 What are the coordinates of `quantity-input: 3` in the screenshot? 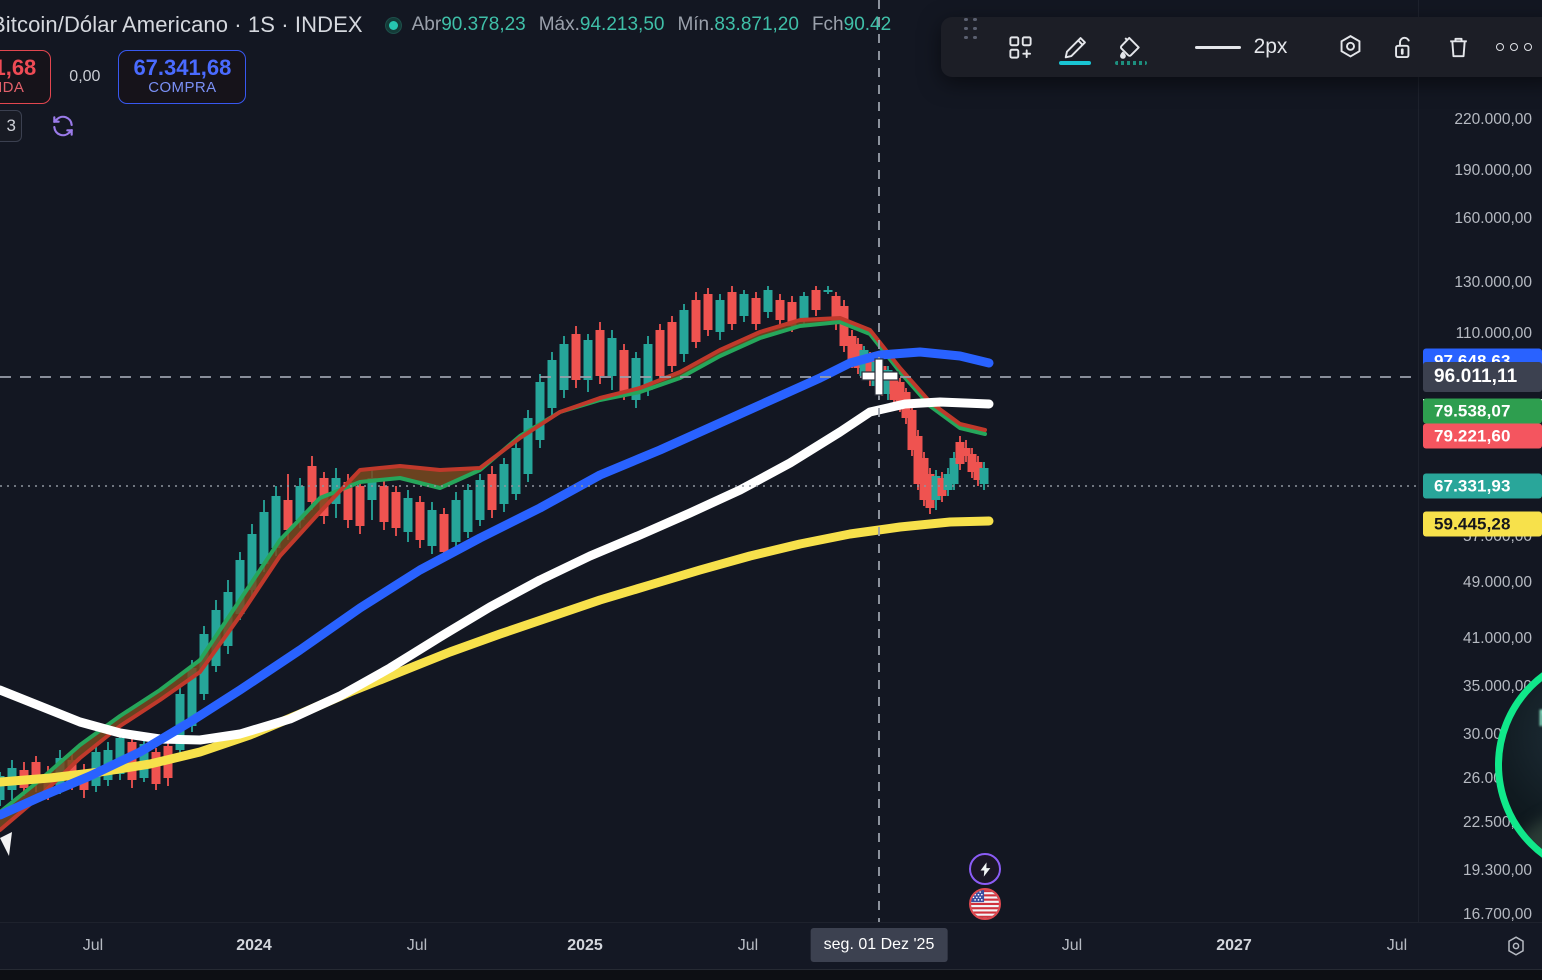 It's located at (11, 126).